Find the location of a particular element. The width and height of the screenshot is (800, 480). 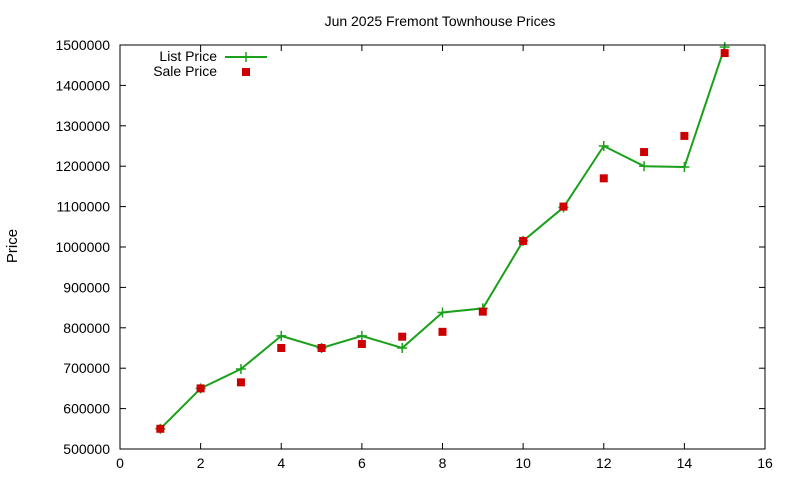

y-tick-label: 1200000 is located at coordinates (82, 166).